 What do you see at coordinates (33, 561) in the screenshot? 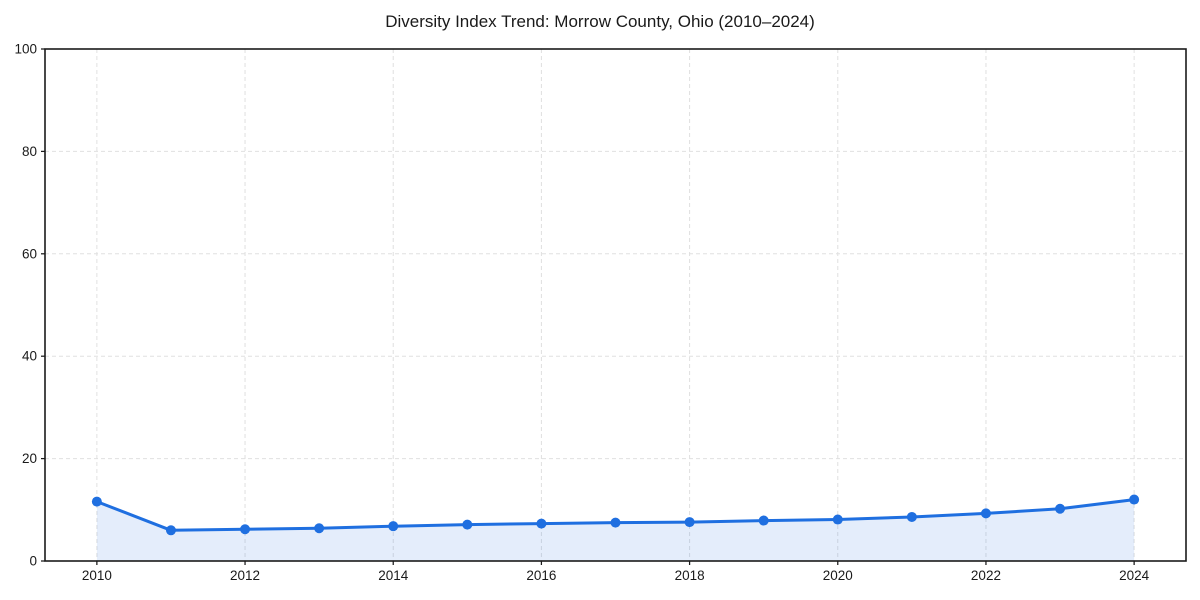
I see `y-tick-label: 0` at bounding box center [33, 561].